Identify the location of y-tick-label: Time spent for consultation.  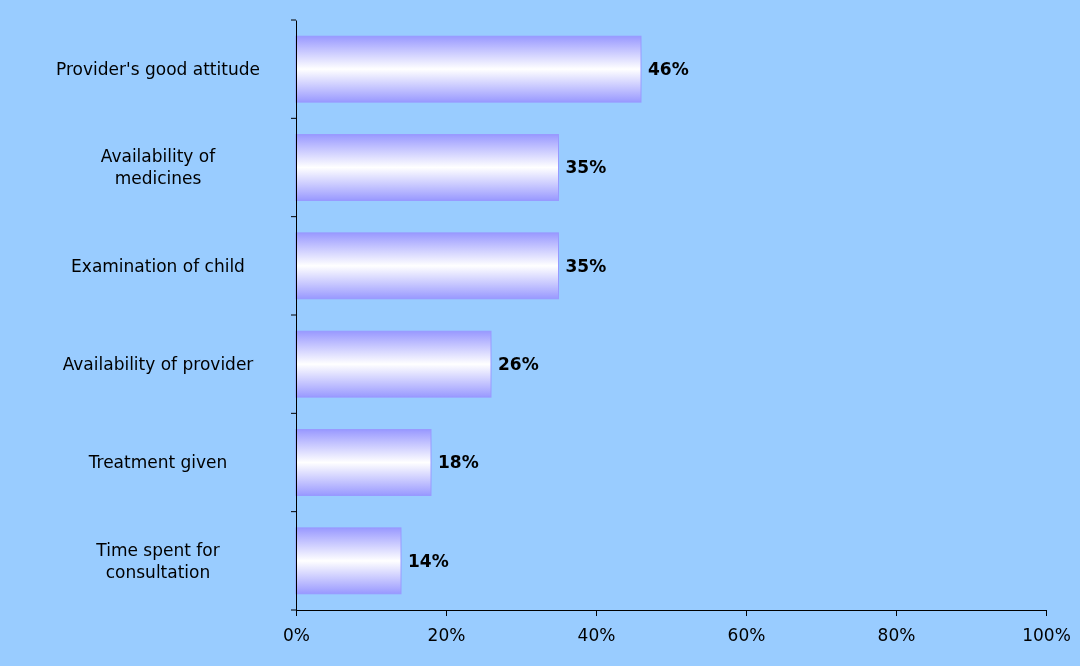
(157, 560).